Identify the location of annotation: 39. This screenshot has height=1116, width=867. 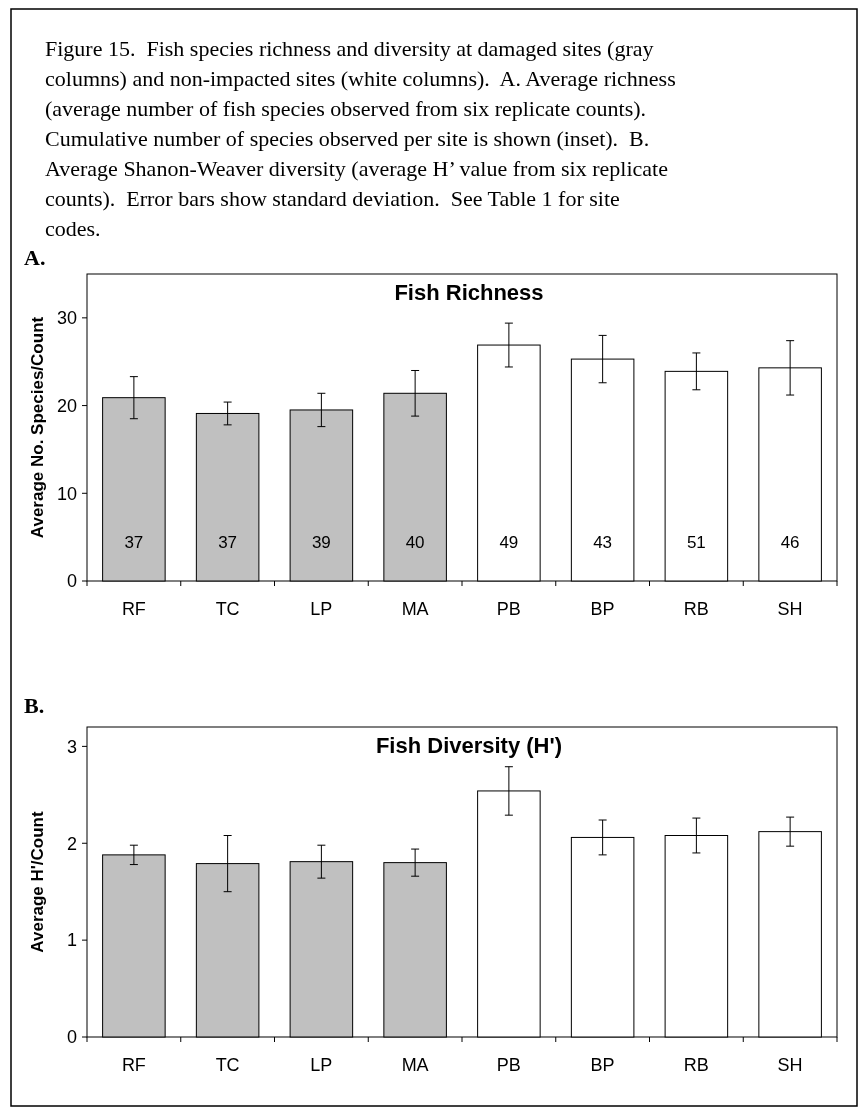
(321, 542).